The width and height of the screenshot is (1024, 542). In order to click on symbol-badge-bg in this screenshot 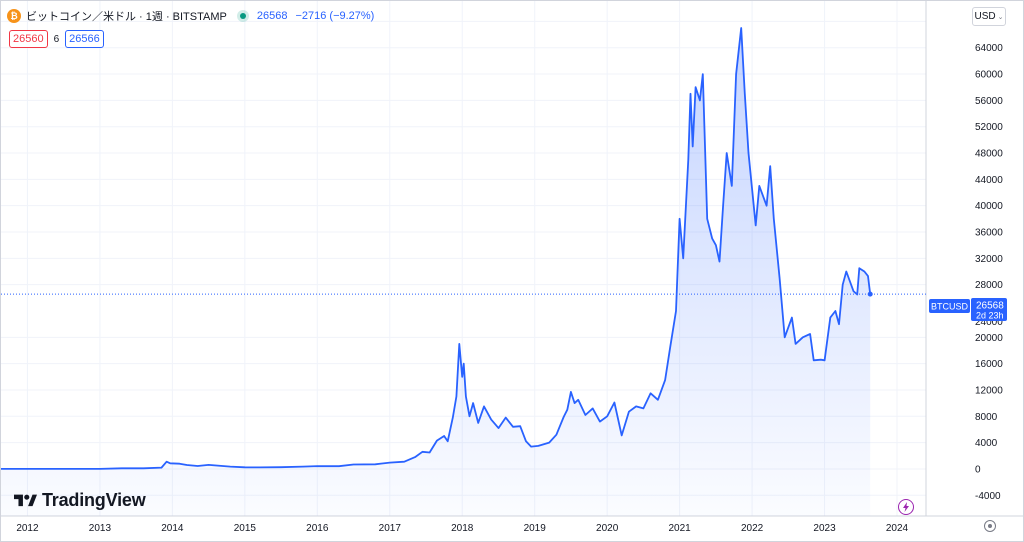, I will do `click(949, 306)`.